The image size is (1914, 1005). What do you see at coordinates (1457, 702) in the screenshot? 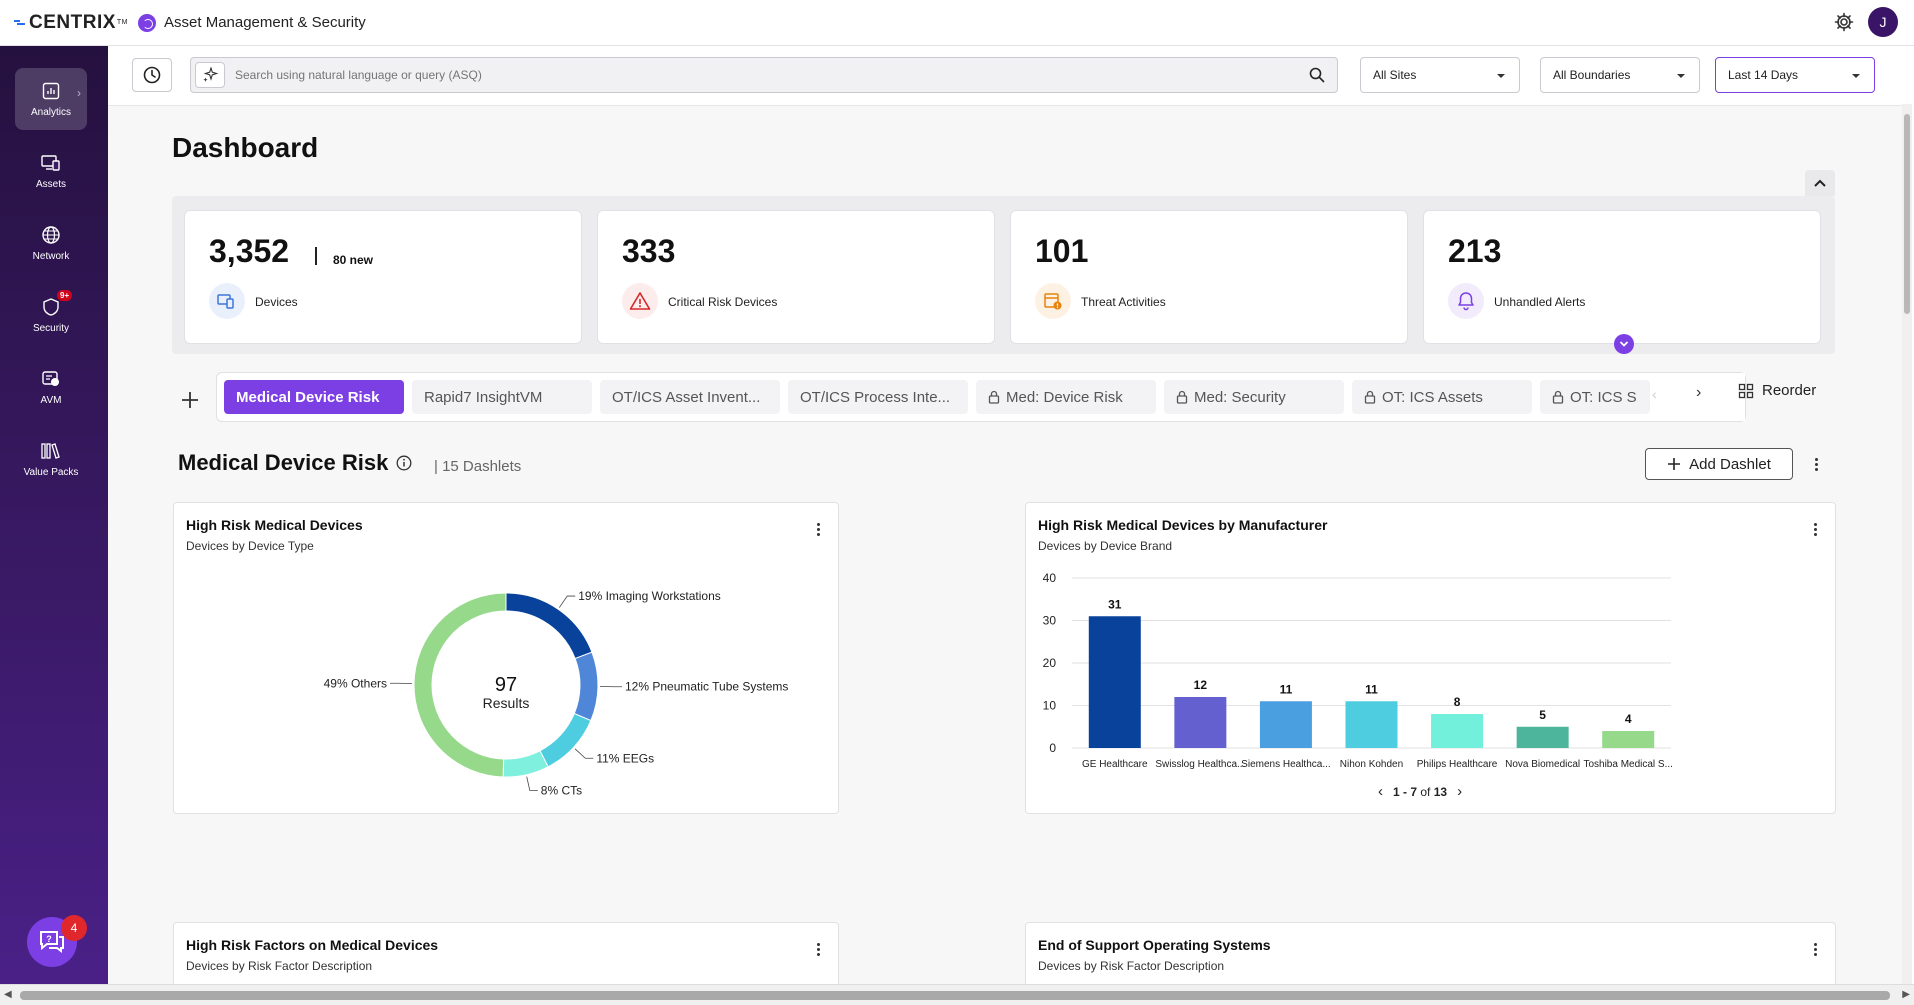
I see `bar-value-label: 8` at bounding box center [1457, 702].